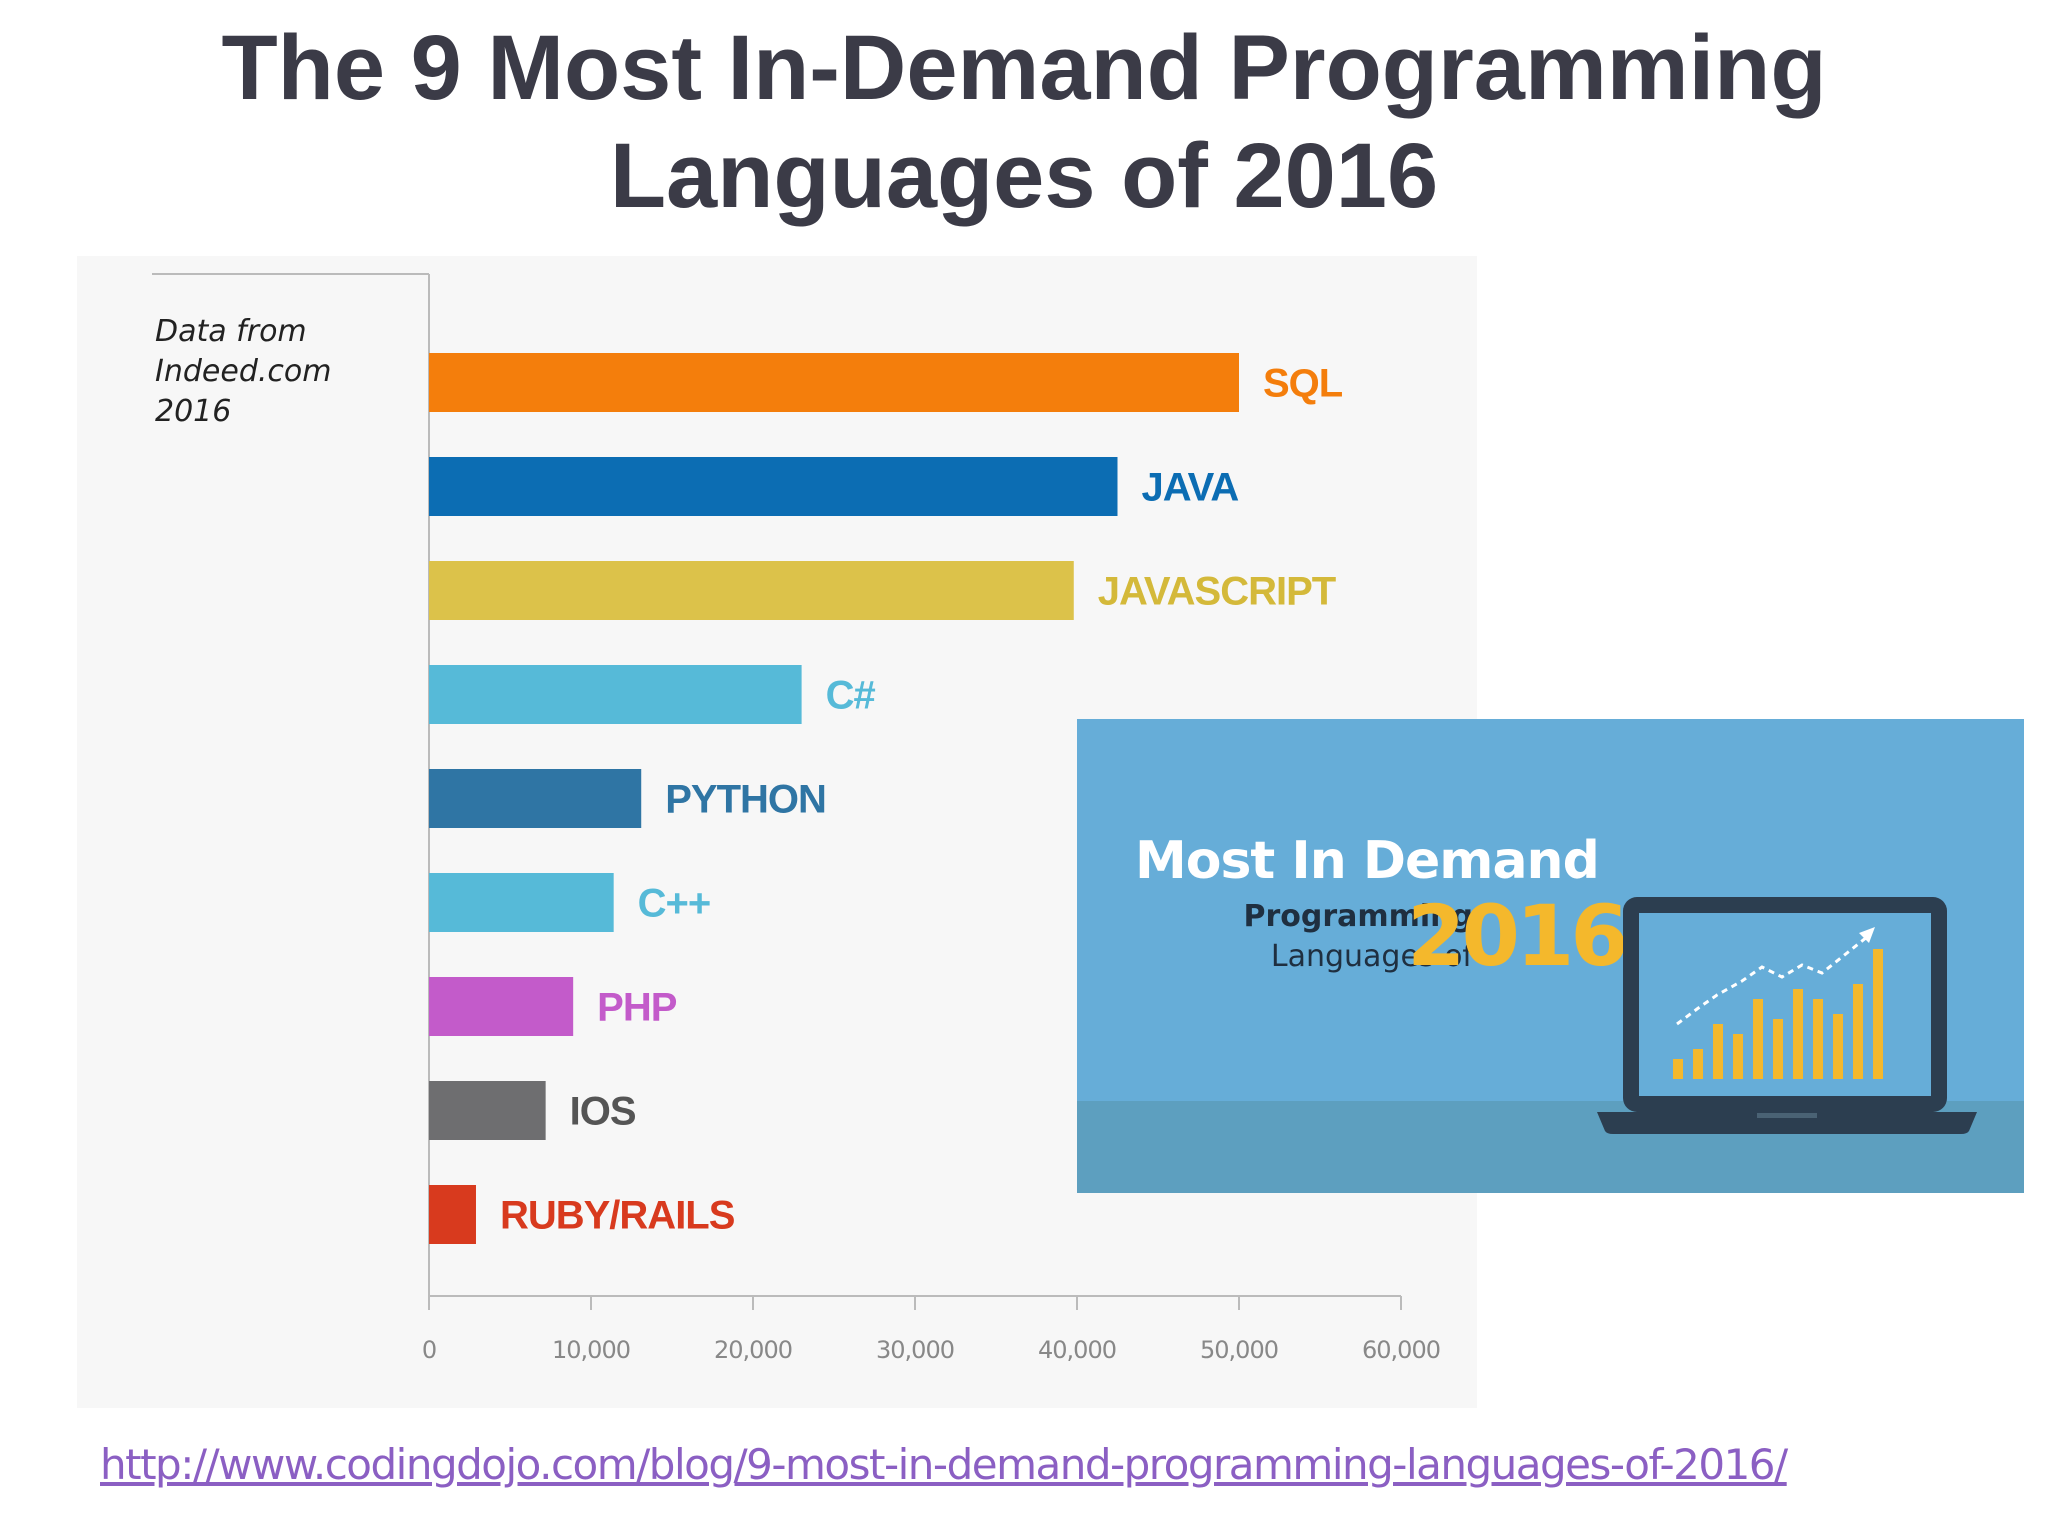 This screenshot has width=2048, height=1536. I want to click on bar-label: PHP, so click(637, 1008).